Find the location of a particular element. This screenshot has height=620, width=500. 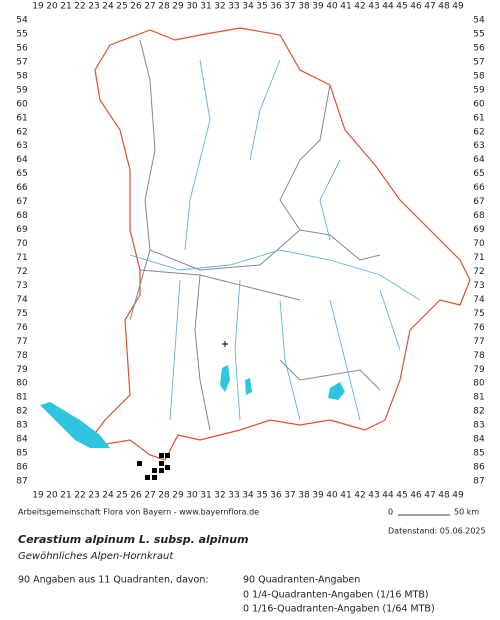

row-label-right: 79 is located at coordinates (479, 370).